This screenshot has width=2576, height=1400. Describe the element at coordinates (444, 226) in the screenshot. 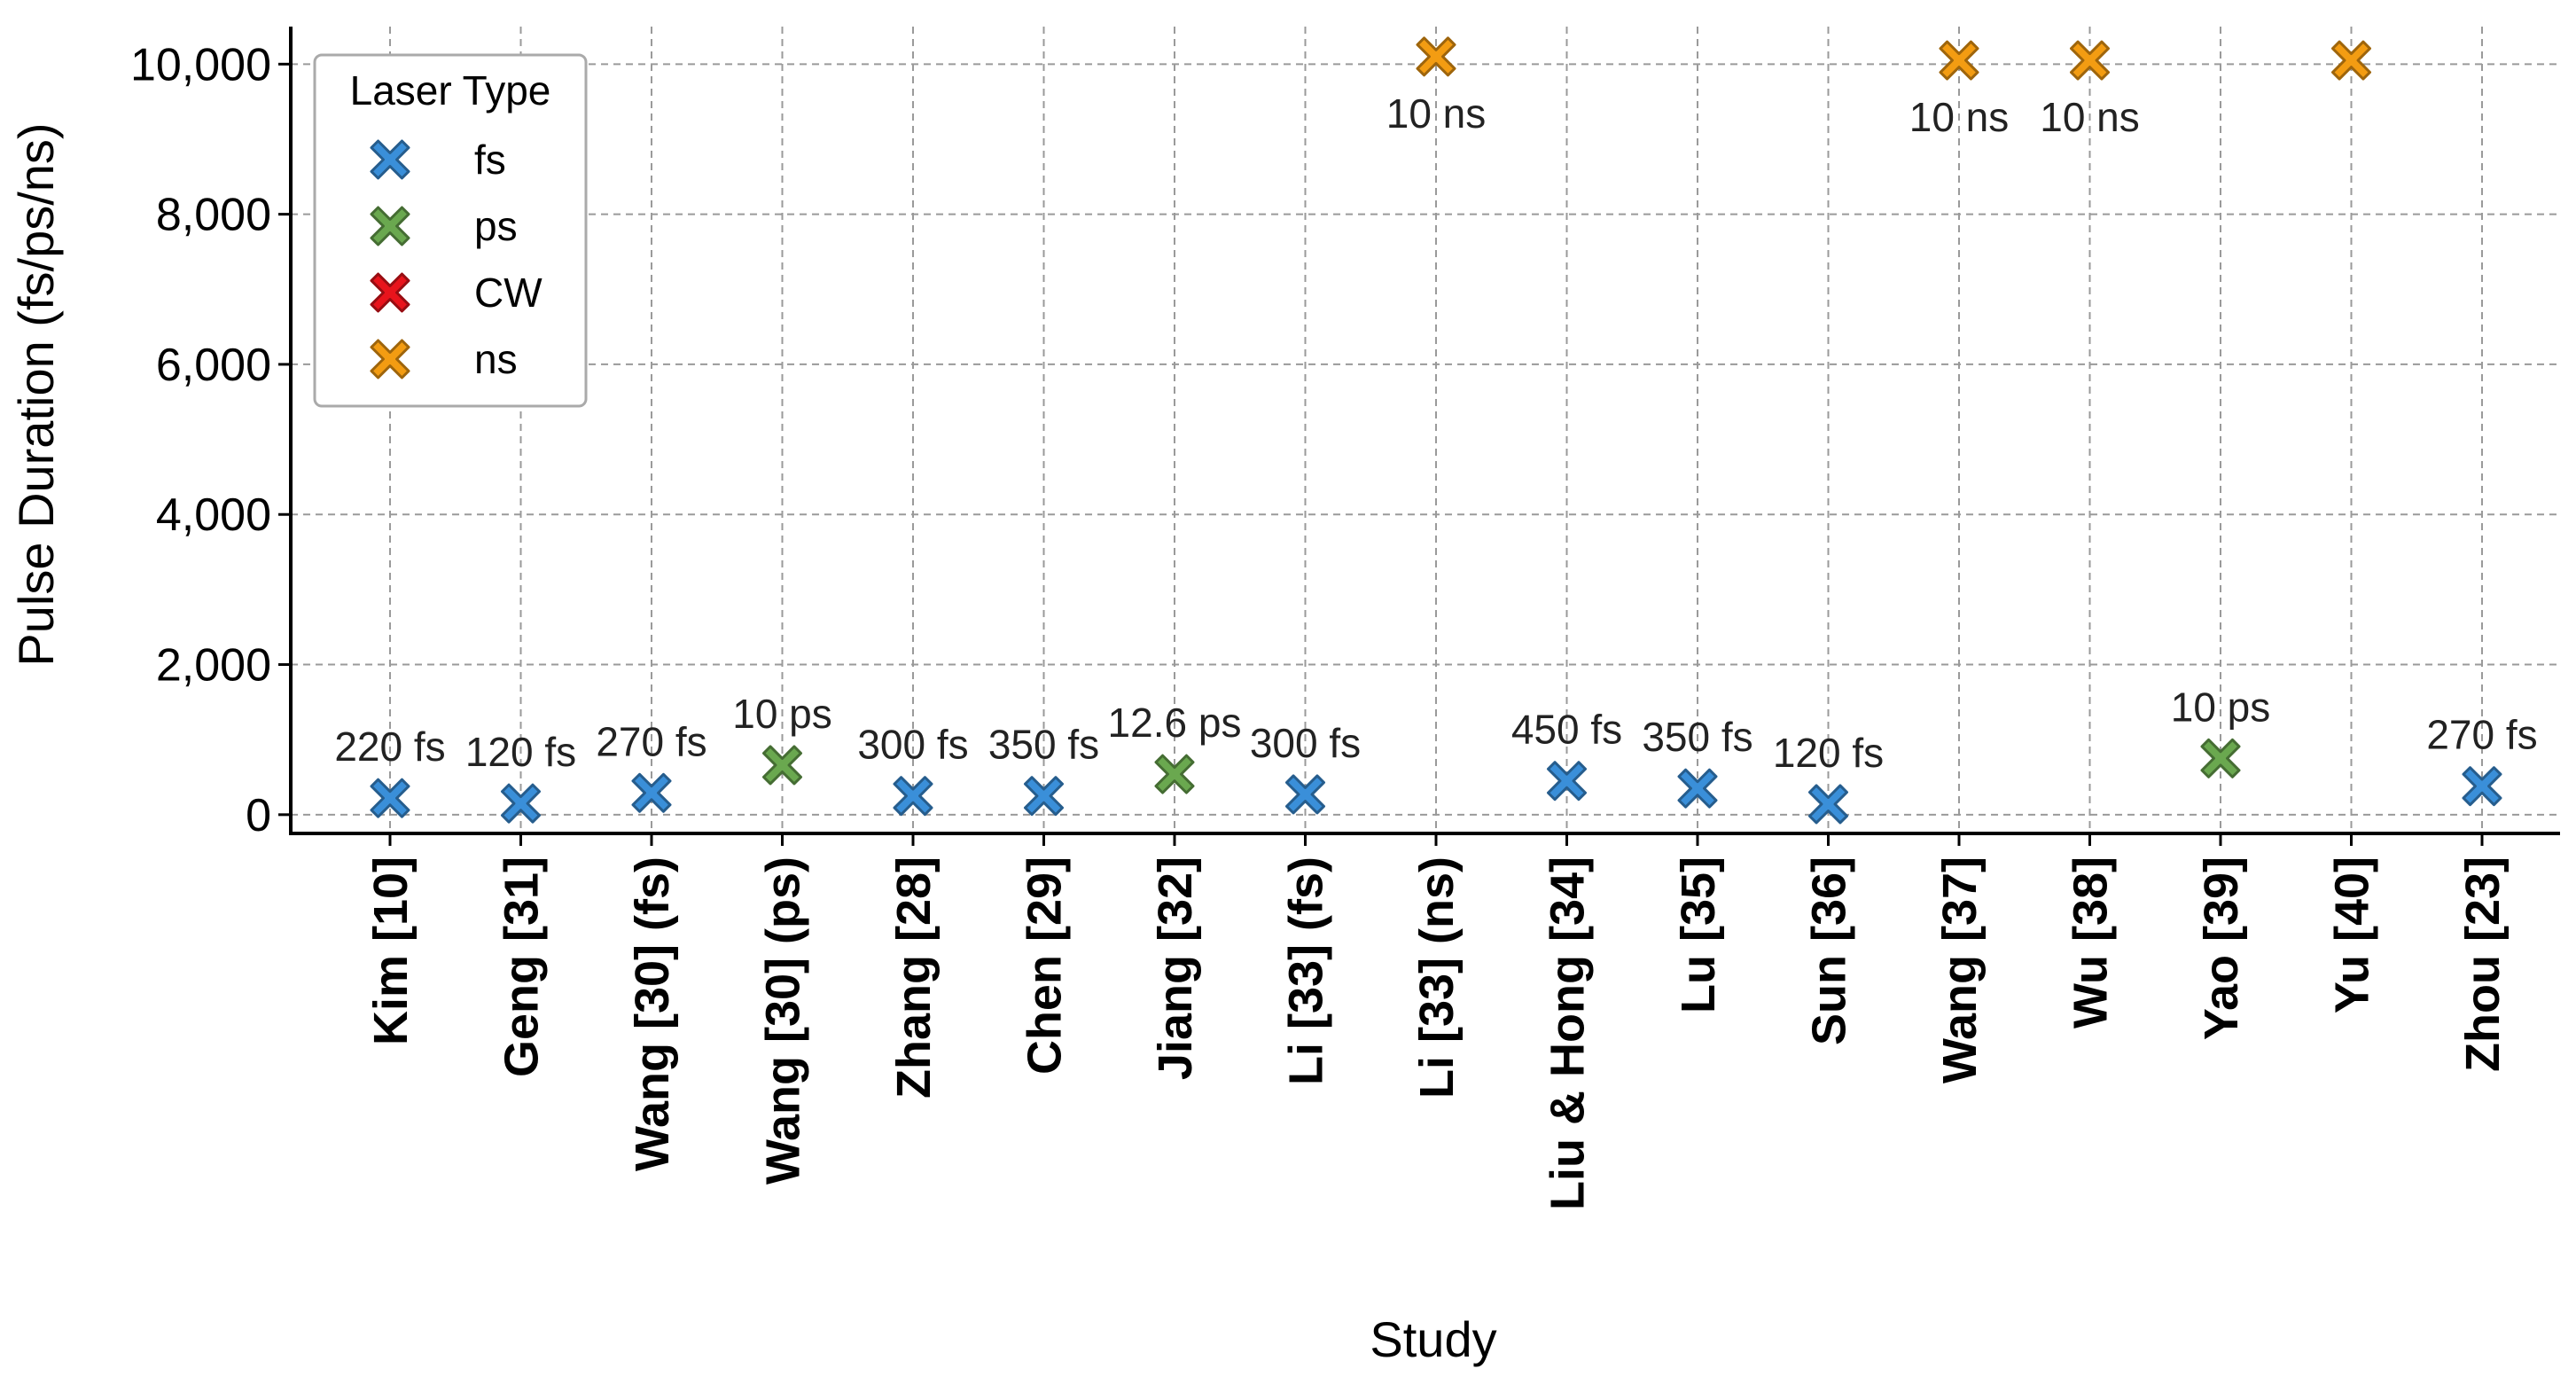

I see `legend-entry: ps` at that location.